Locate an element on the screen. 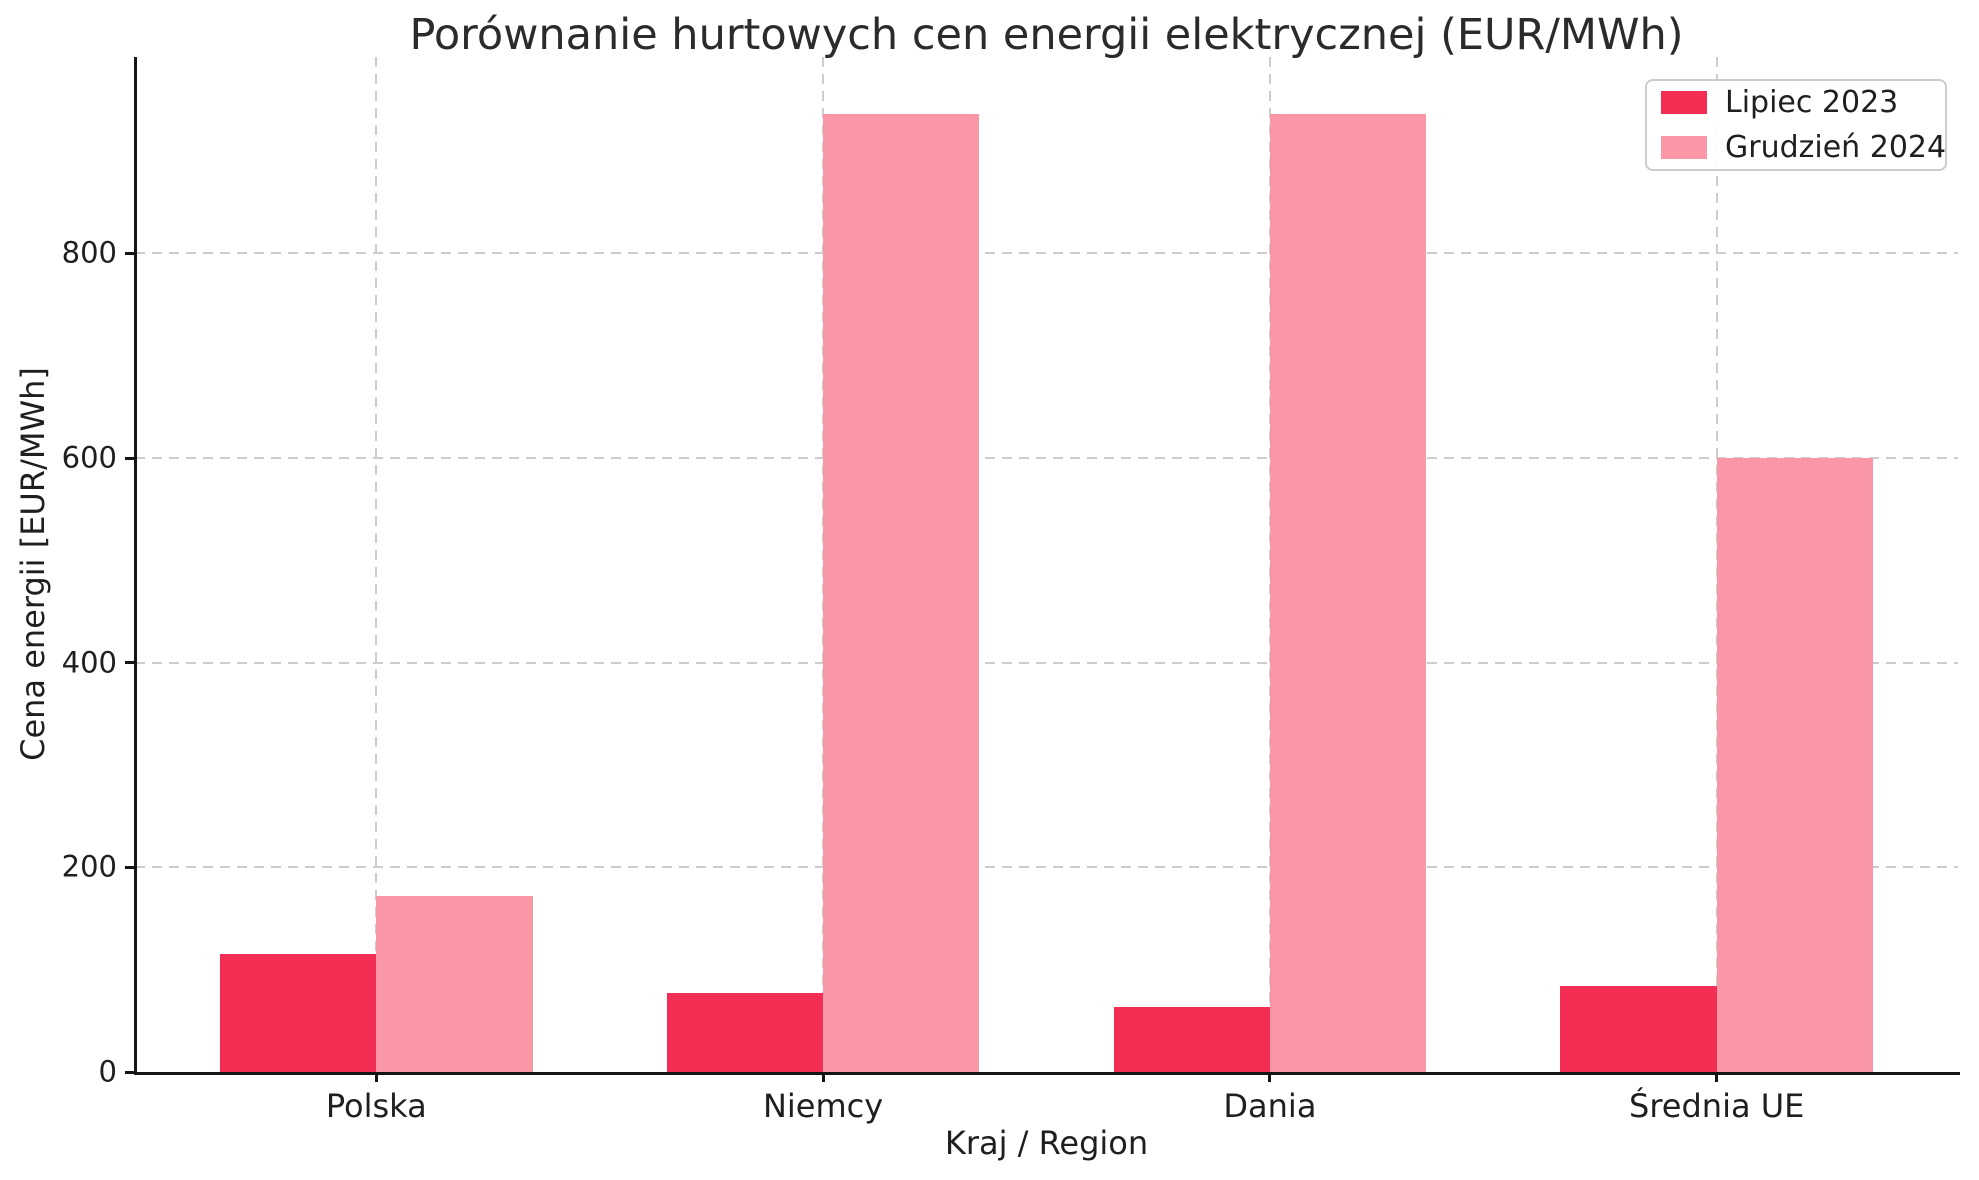 The width and height of the screenshot is (1979, 1180). legend: Lipiec 2023 Grudzień 2024 is located at coordinates (1796, 125).